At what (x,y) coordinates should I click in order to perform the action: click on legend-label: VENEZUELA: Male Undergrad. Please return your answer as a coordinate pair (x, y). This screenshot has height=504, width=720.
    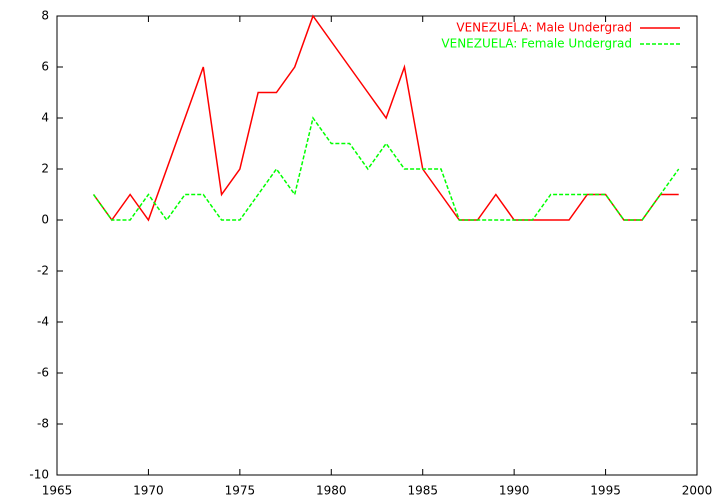
    Looking at the image, I should click on (544, 28).